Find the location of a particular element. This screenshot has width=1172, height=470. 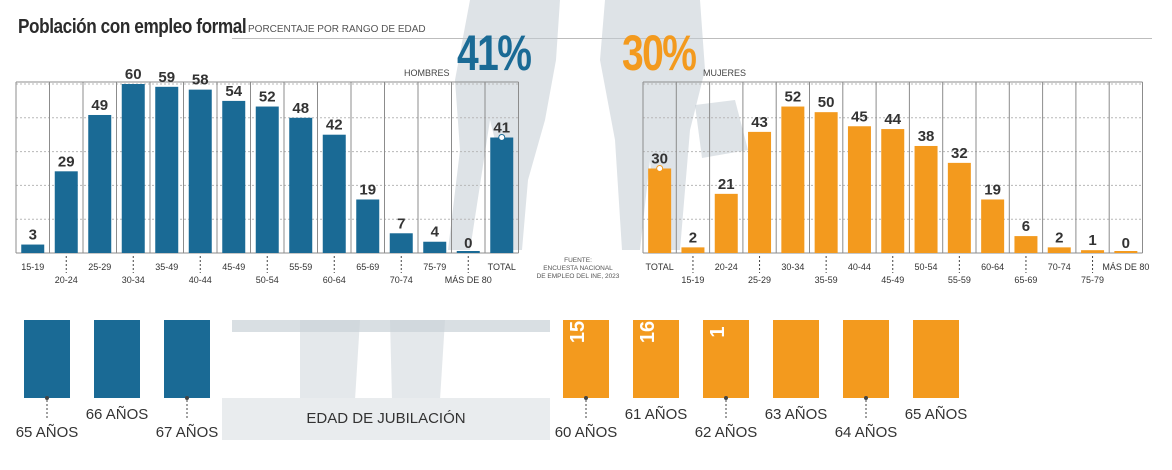

retirement-age-tick: 61 AÑOS is located at coordinates (656, 414).